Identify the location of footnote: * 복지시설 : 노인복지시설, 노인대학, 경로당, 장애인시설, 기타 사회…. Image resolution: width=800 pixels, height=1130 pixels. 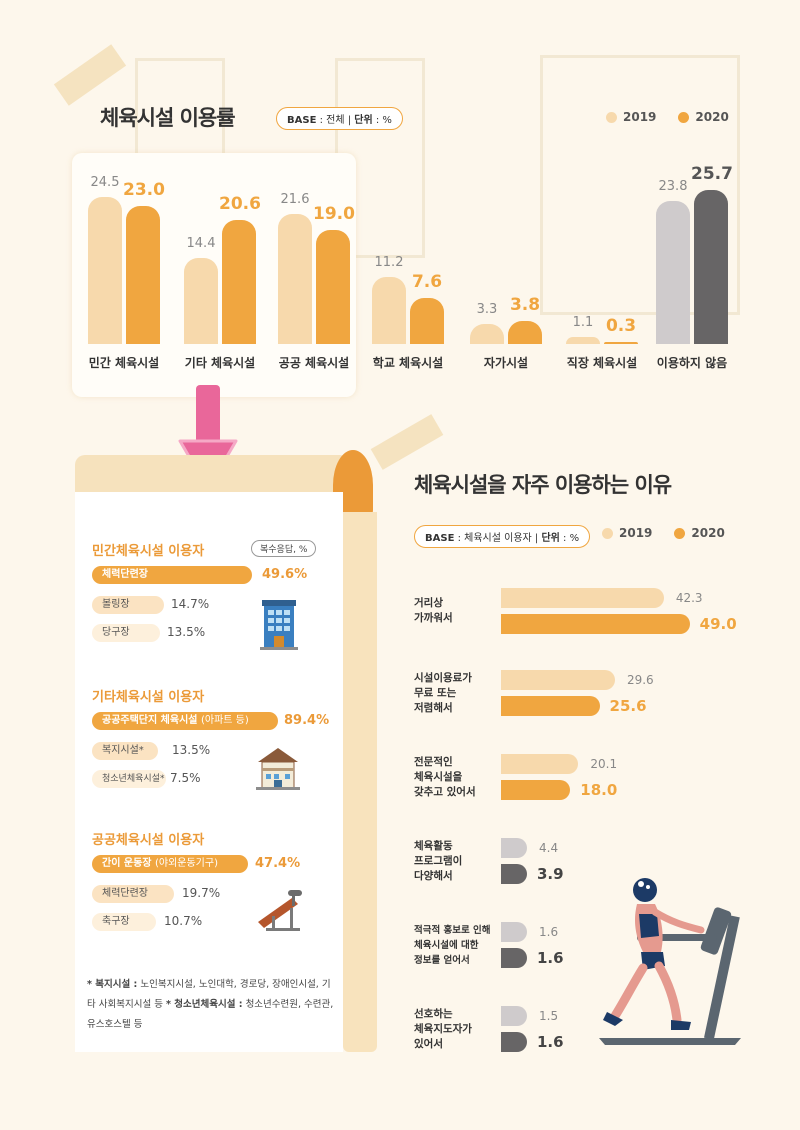
(210, 1004).